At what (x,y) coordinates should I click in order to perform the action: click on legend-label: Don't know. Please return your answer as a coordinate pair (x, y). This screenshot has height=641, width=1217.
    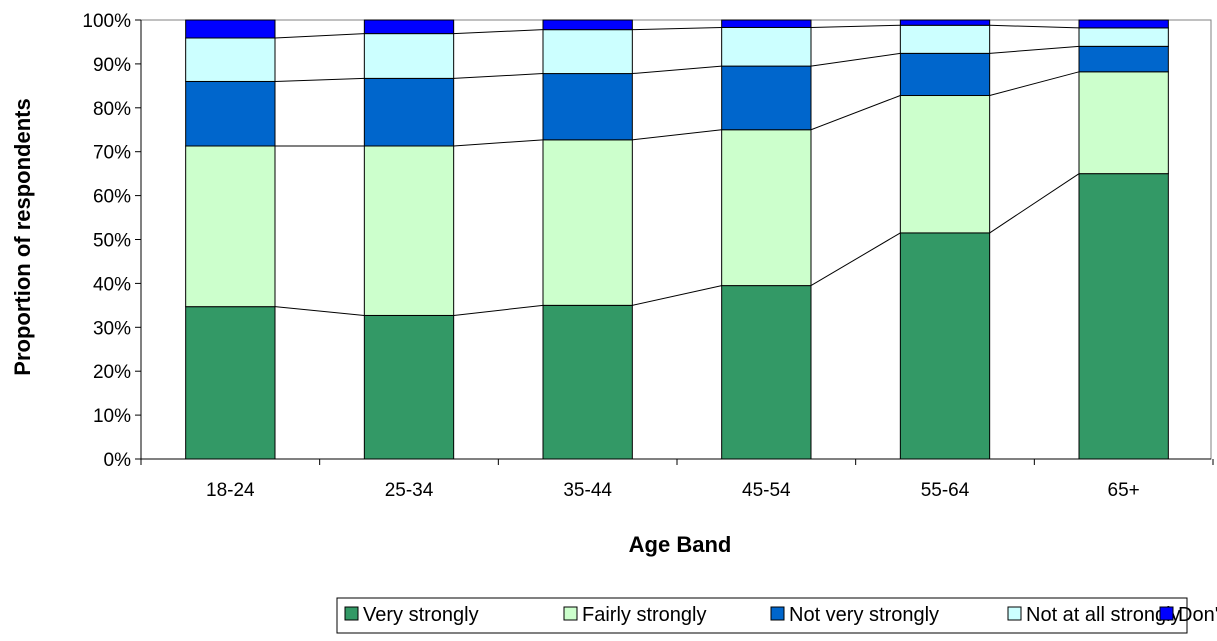
    Looking at the image, I should click on (1197, 615).